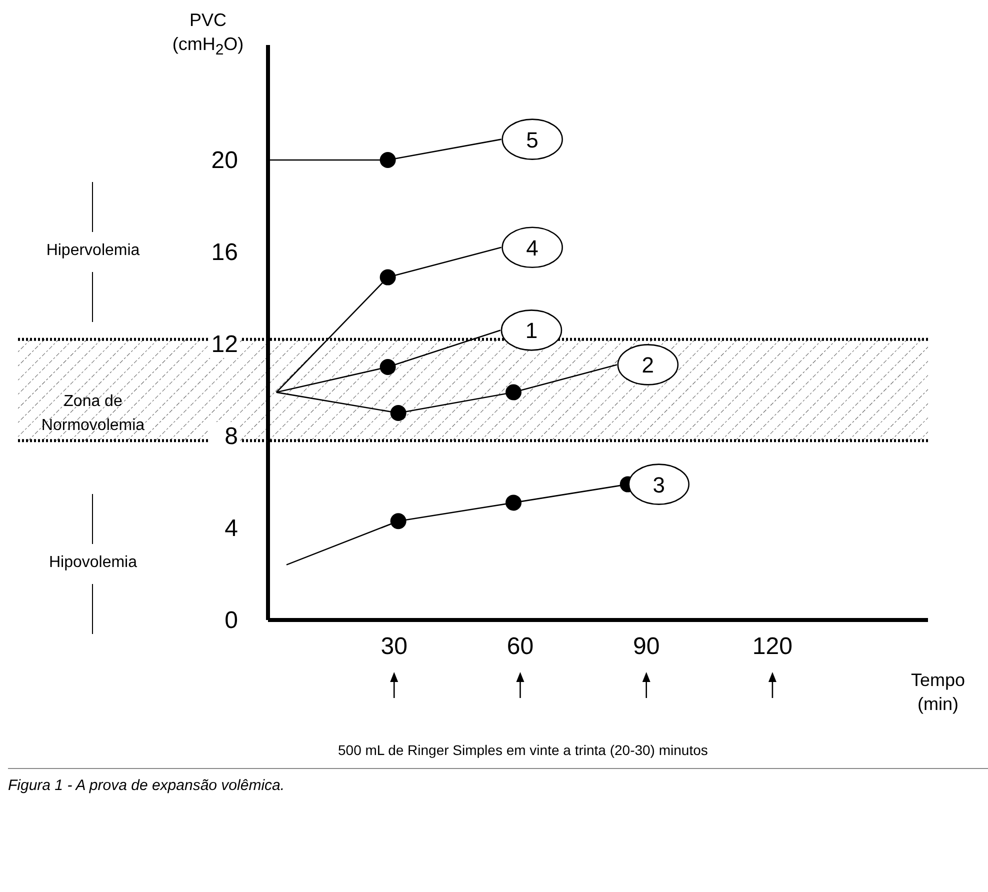 The width and height of the screenshot is (988, 892). What do you see at coordinates (231, 436) in the screenshot?
I see `y-tick-label: 8` at bounding box center [231, 436].